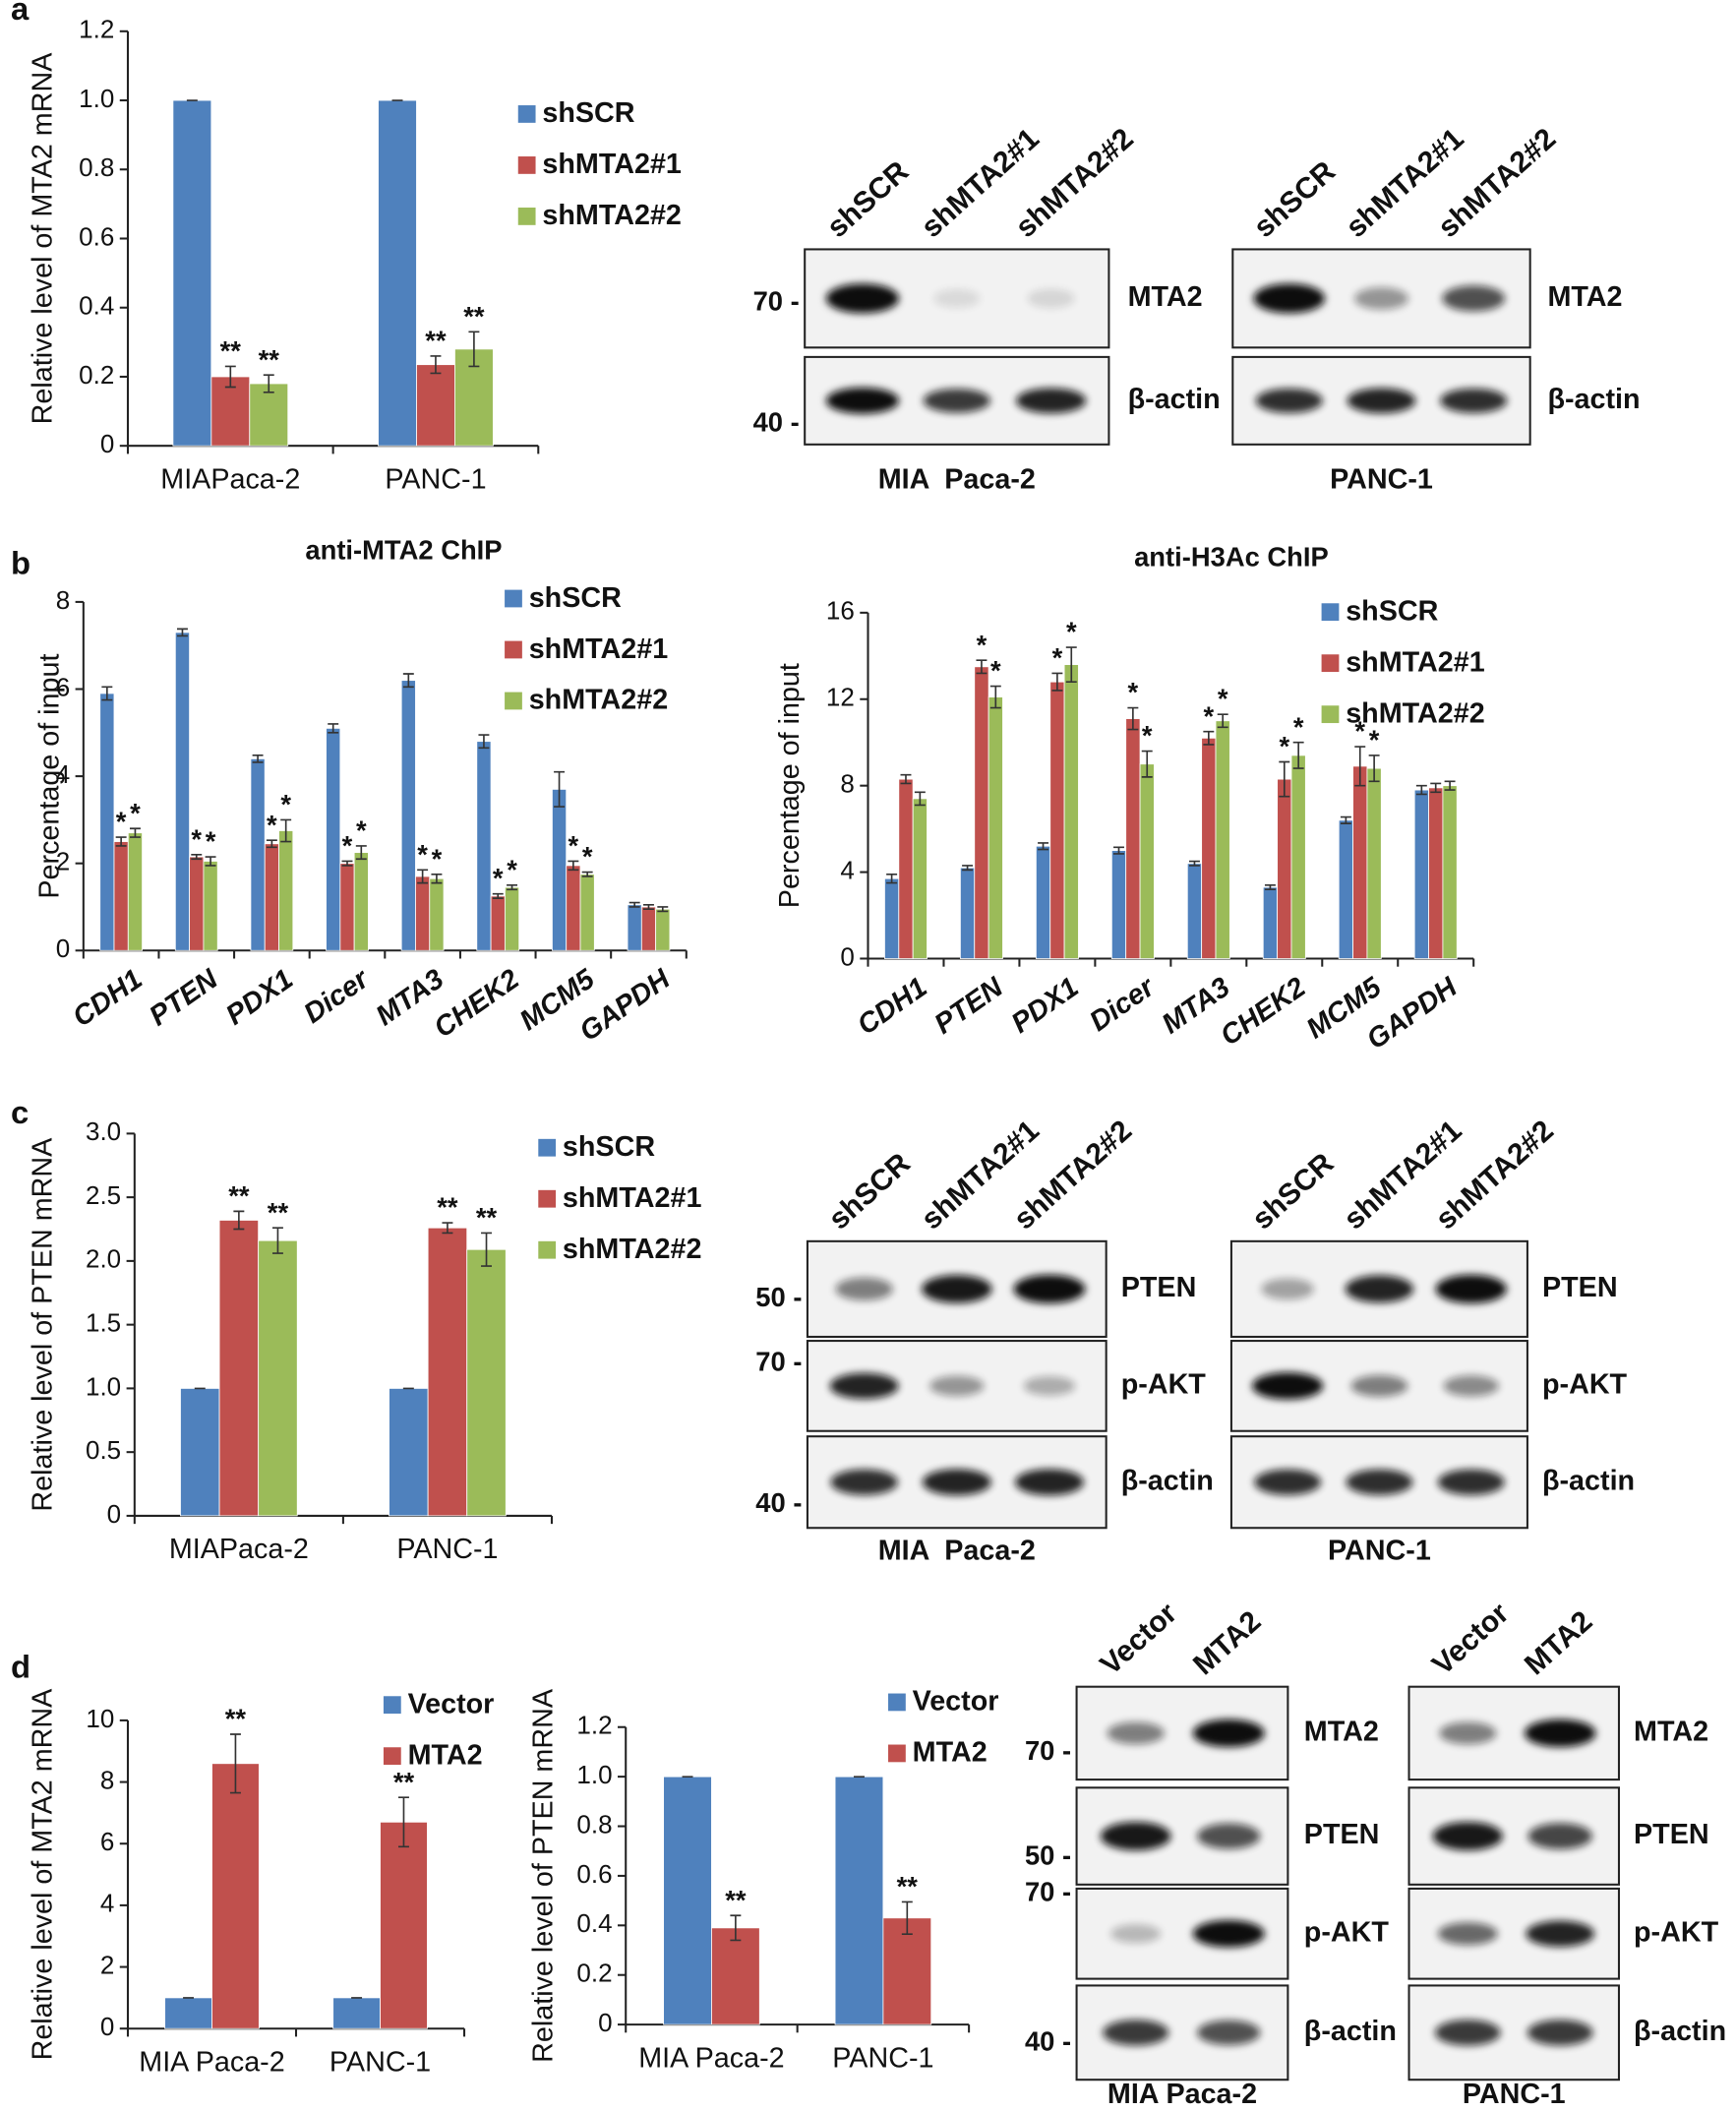  I want to click on y-tick-label: 0, so click(107, 2026).